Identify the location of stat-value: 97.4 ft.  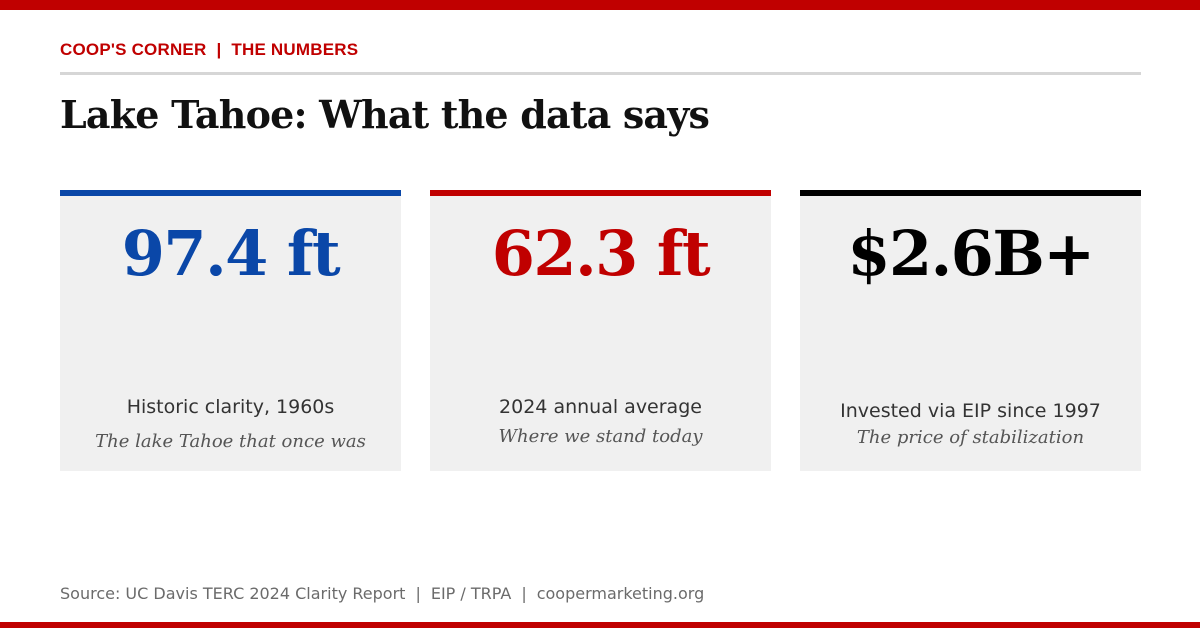
(231, 253).